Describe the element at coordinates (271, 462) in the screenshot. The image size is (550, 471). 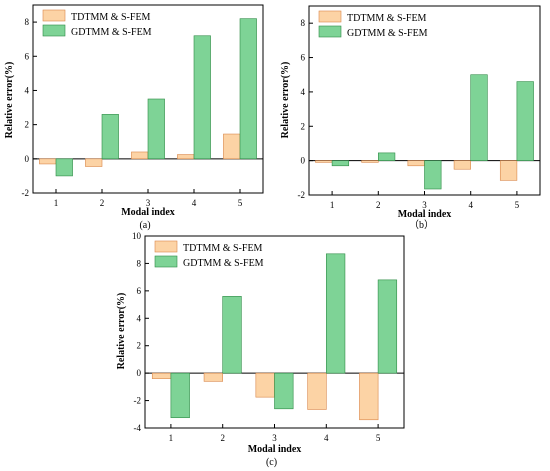
I see `panel-label: (c)` at that location.